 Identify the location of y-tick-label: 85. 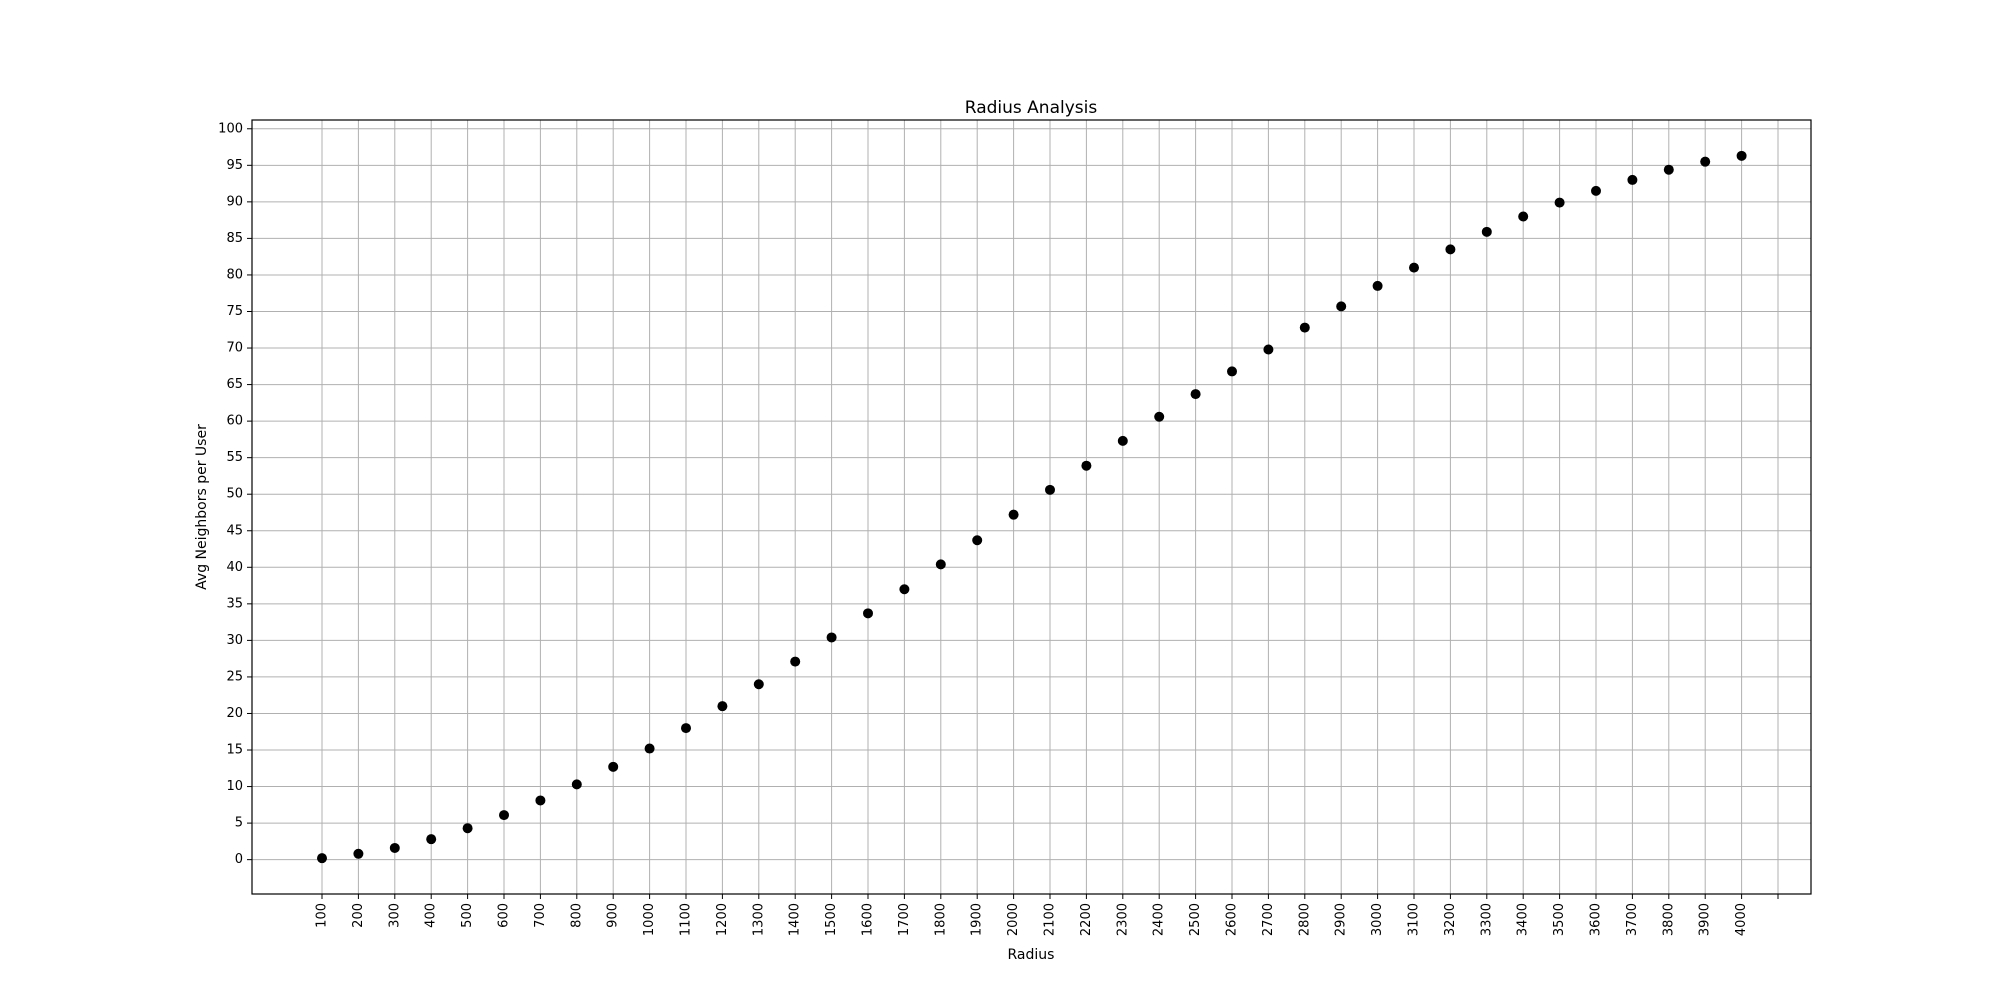
(234, 238).